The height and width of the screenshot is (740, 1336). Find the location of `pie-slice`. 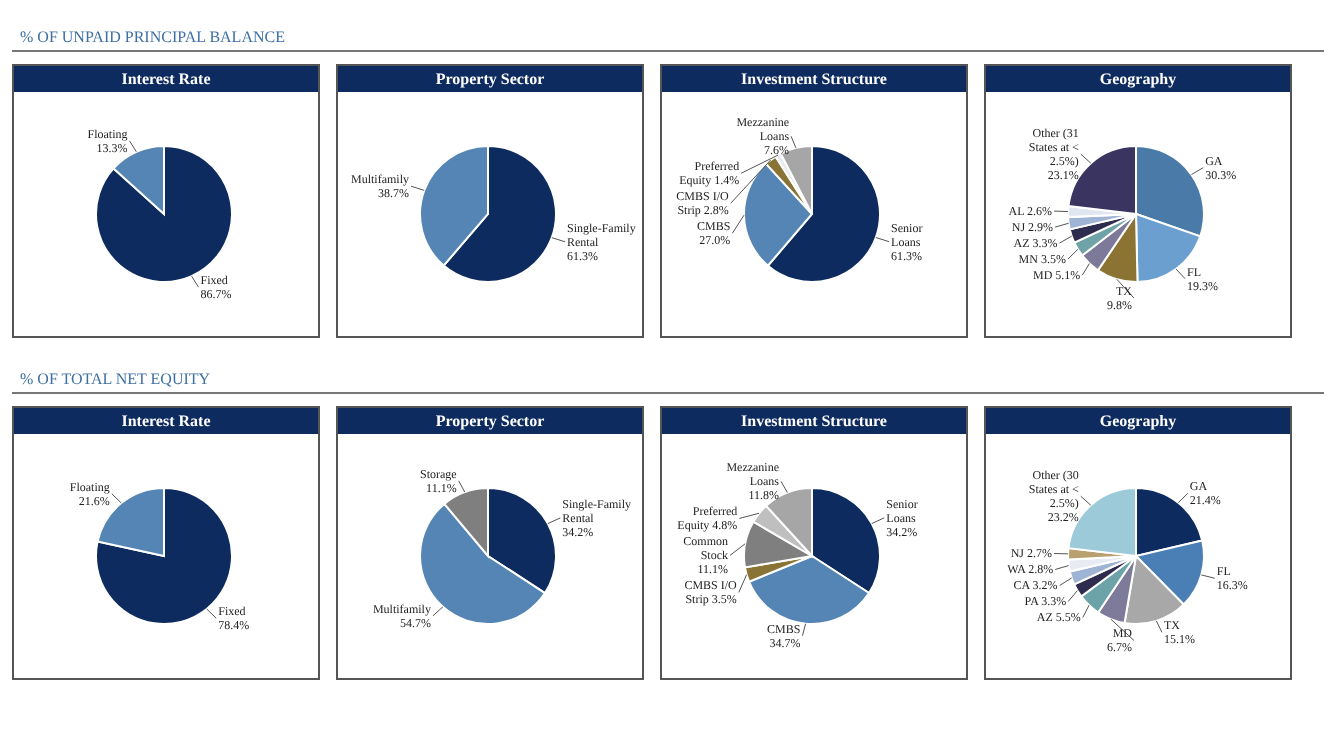

pie-slice is located at coordinates (164, 214).